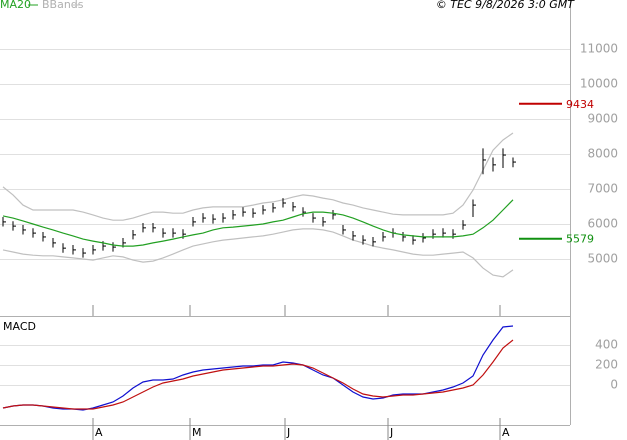 The image size is (627, 440). Describe the element at coordinates (505, 5) in the screenshot. I see `source-note: © TEC 9/8/2026 3:0 GMT` at that location.